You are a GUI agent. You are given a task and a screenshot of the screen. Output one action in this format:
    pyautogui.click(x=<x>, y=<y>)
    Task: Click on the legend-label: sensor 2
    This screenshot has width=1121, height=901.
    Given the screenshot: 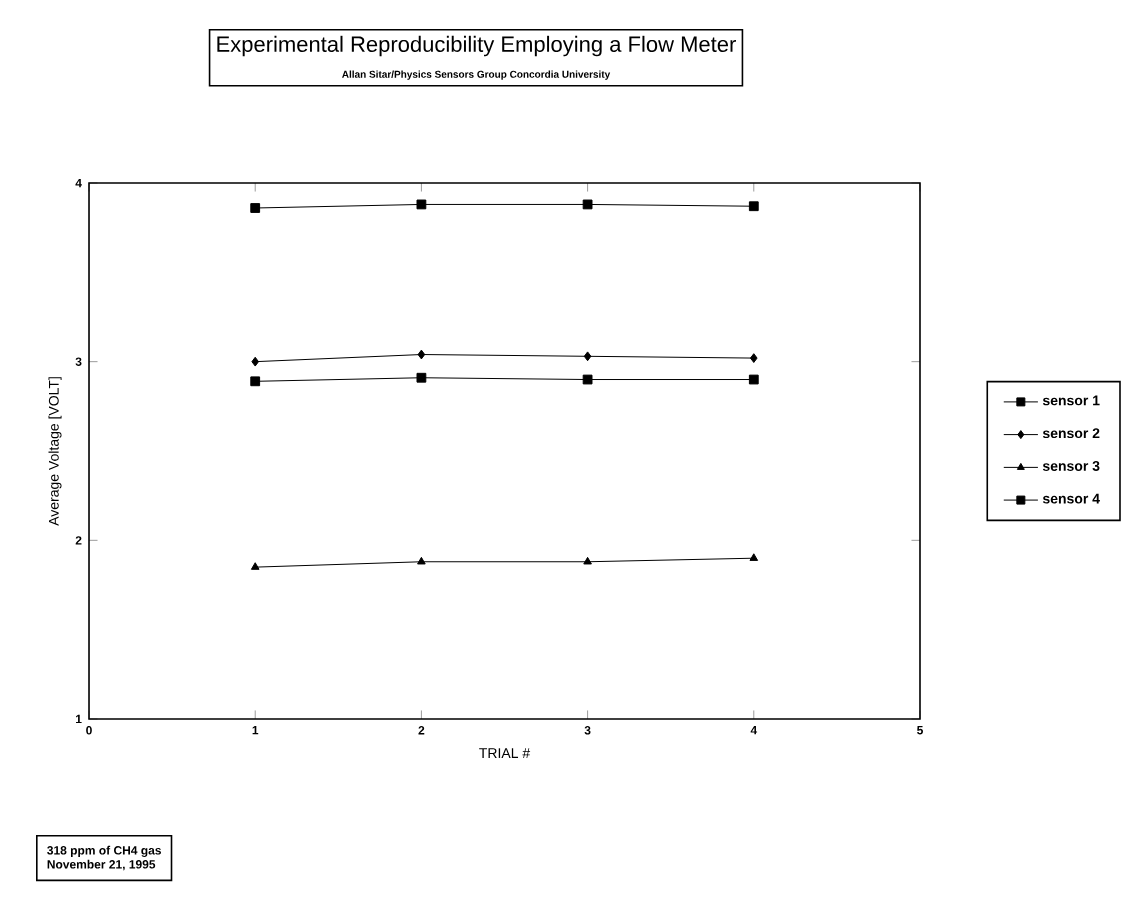 What is the action you would take?
    pyautogui.click(x=1071, y=433)
    